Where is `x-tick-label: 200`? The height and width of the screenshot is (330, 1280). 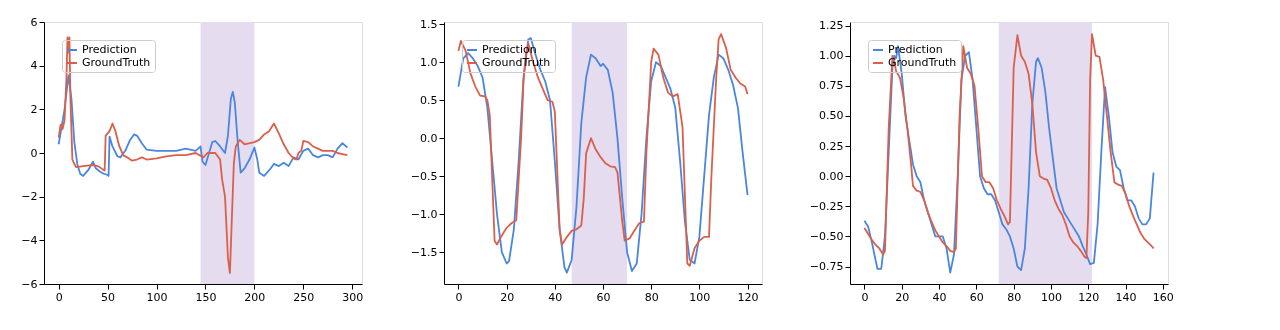
x-tick-label: 200 is located at coordinates (255, 297).